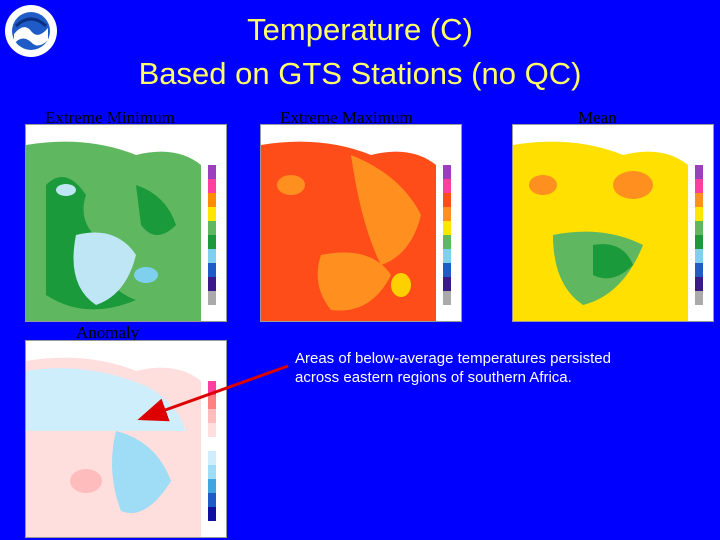 The width and height of the screenshot is (720, 540). I want to click on mean-map, so click(613, 223).